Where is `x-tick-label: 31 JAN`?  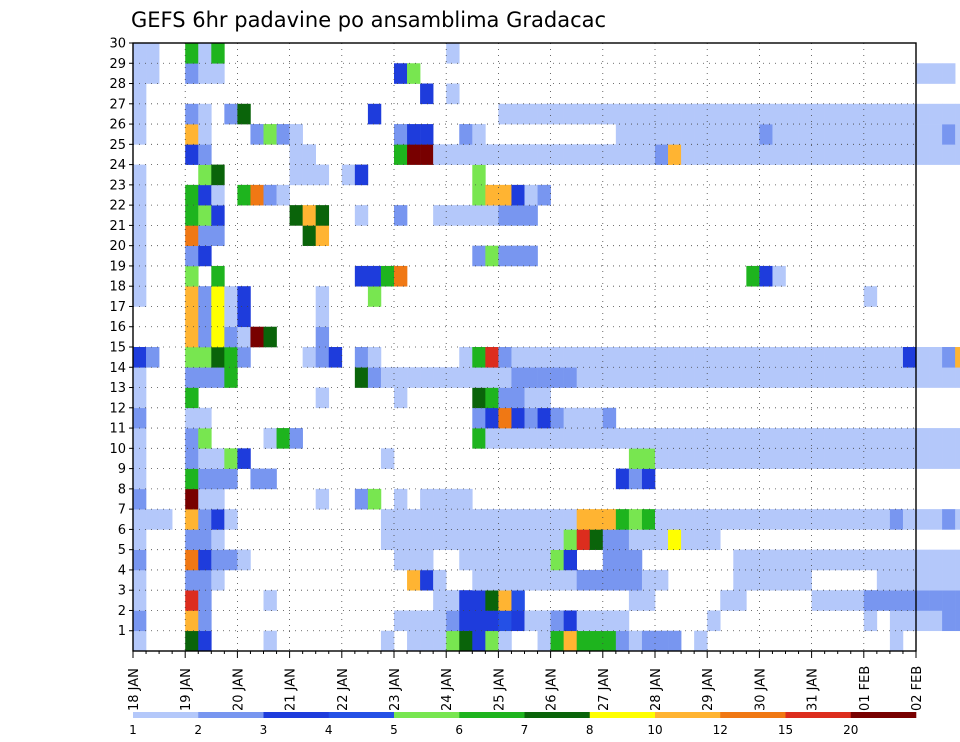
x-tick-label: 31 JAN is located at coordinates (813, 689).